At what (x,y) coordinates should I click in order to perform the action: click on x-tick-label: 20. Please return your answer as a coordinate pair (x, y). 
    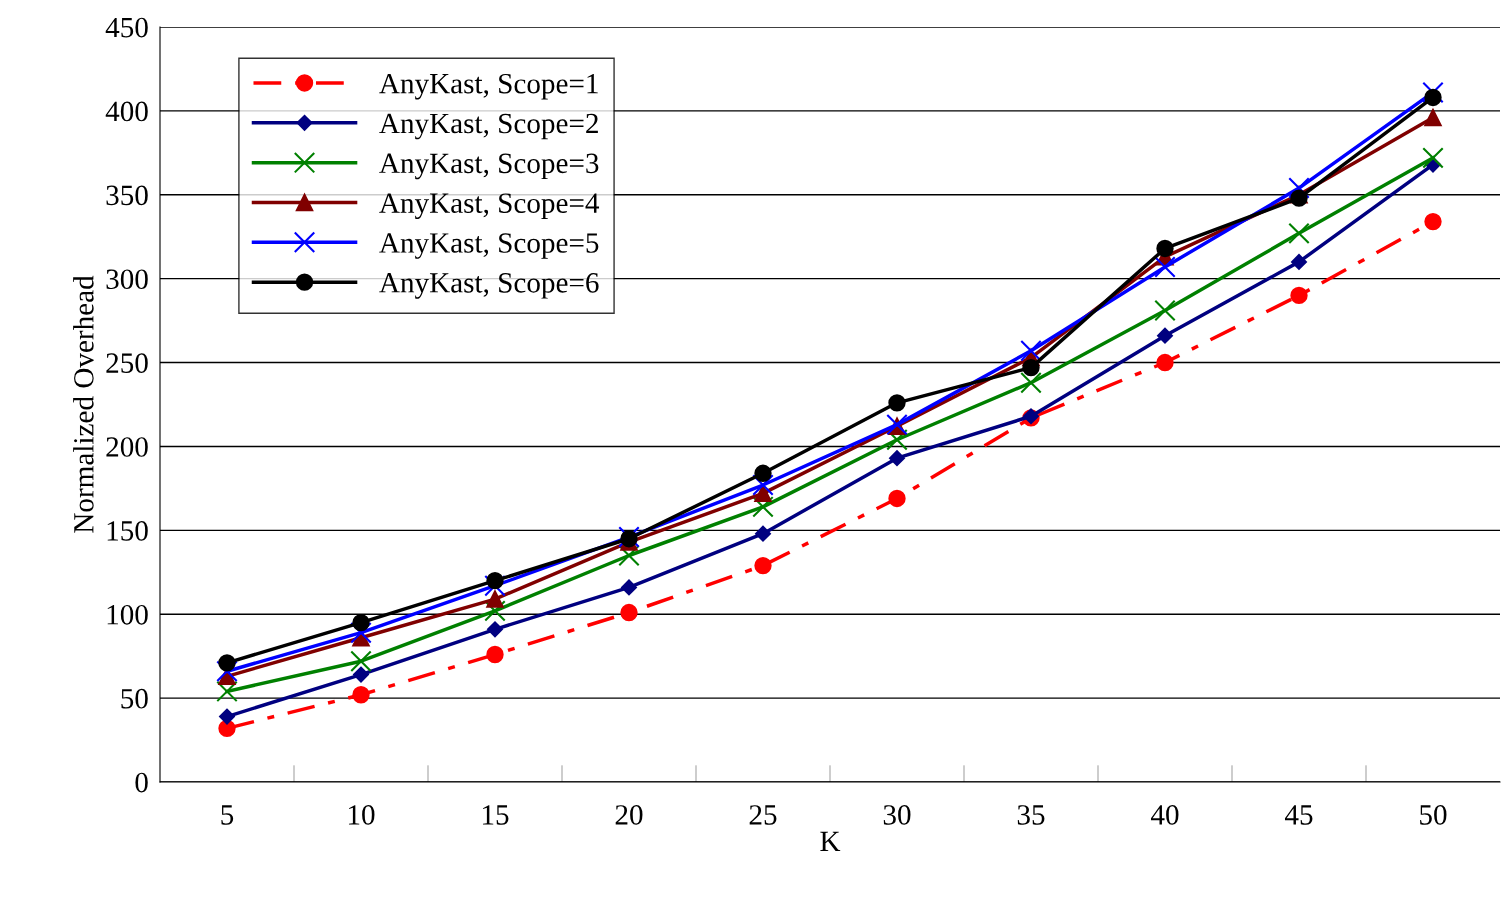
    Looking at the image, I should click on (629, 815).